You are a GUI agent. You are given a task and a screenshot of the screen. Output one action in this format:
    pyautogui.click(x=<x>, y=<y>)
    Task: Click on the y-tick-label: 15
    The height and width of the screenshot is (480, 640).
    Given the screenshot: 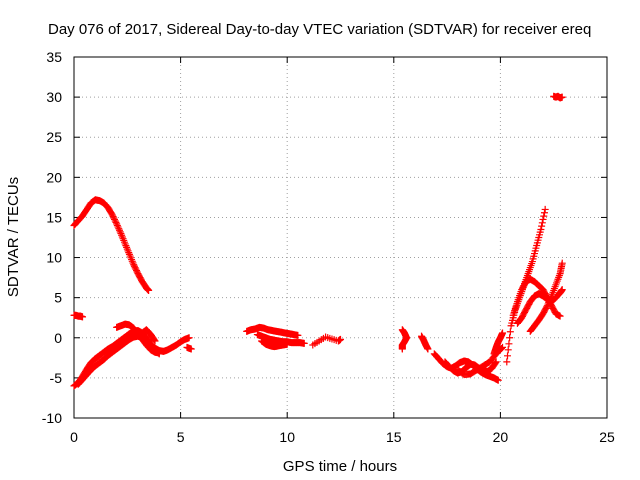 What is the action you would take?
    pyautogui.click(x=54, y=217)
    